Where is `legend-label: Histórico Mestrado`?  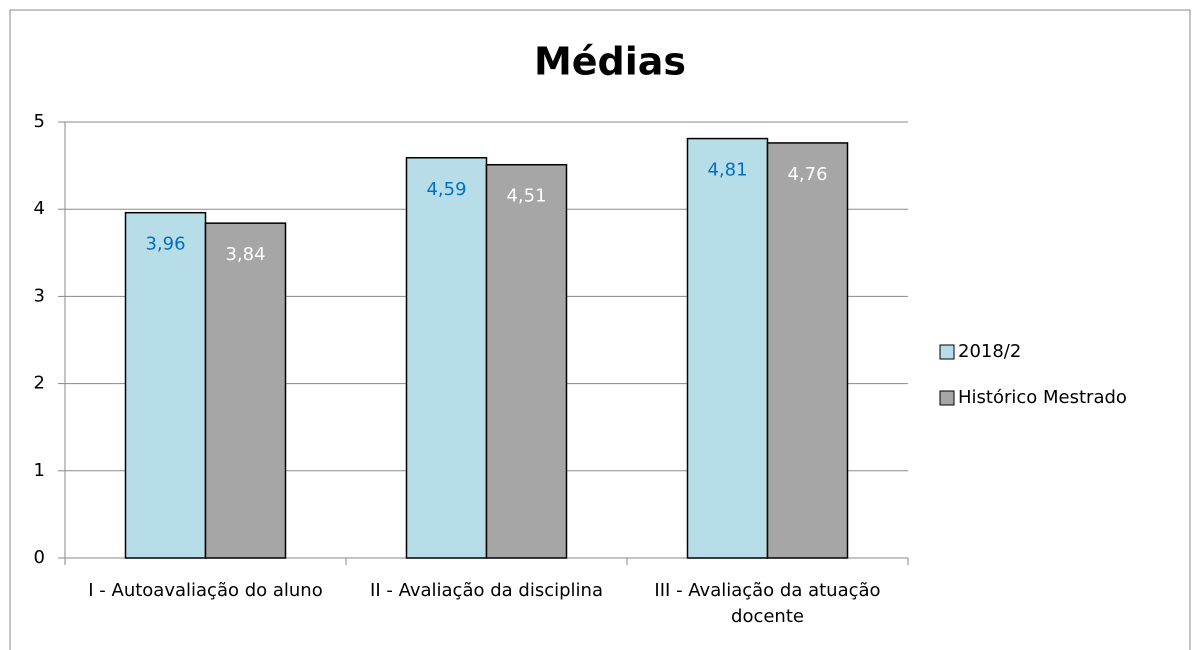
legend-label: Histórico Mestrado is located at coordinates (1042, 397).